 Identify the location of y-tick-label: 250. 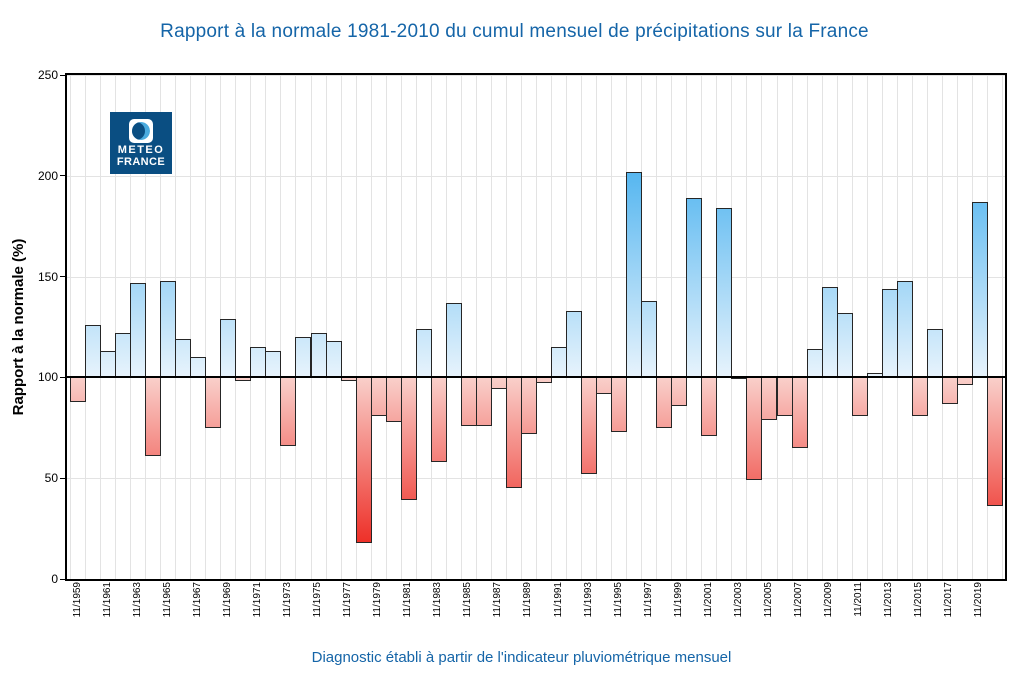
(47, 75).